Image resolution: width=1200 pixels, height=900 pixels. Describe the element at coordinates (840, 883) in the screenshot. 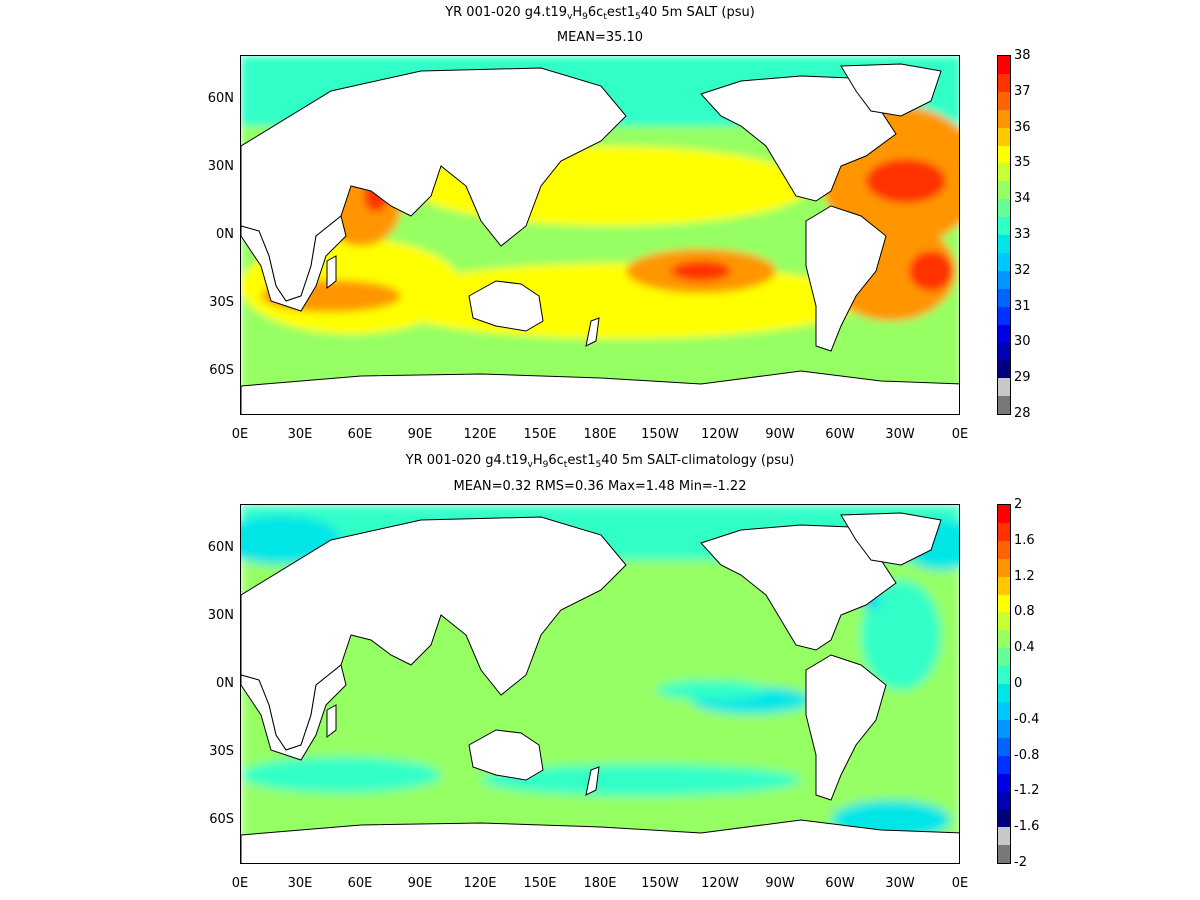

I see `x-tick-label: 60W` at that location.